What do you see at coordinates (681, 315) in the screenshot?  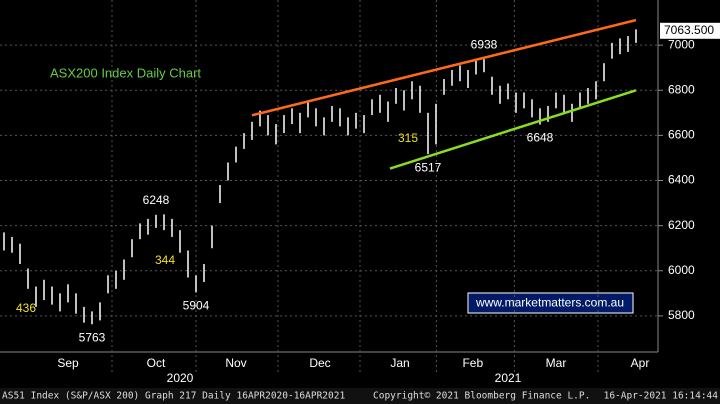 I see `y-tick-label: 5800` at bounding box center [681, 315].